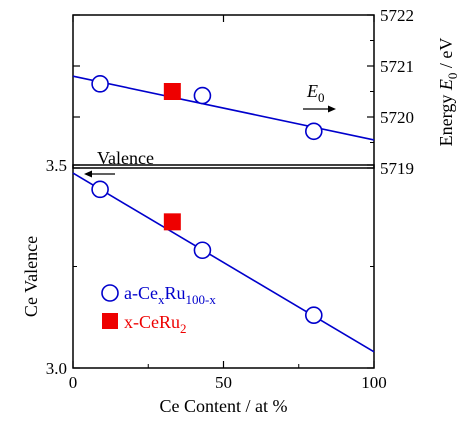 Image resolution: width=459 pixels, height=425 pixels. Describe the element at coordinates (223, 108) in the screenshot. I see `energy-fit-line` at that location.